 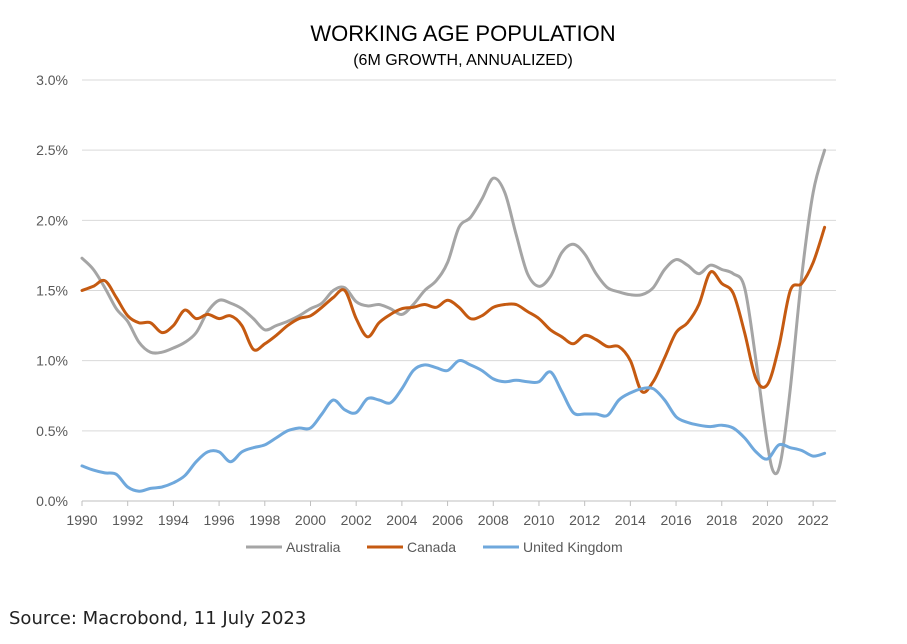 What do you see at coordinates (219, 520) in the screenshot?
I see `x-tick-label: 1996` at bounding box center [219, 520].